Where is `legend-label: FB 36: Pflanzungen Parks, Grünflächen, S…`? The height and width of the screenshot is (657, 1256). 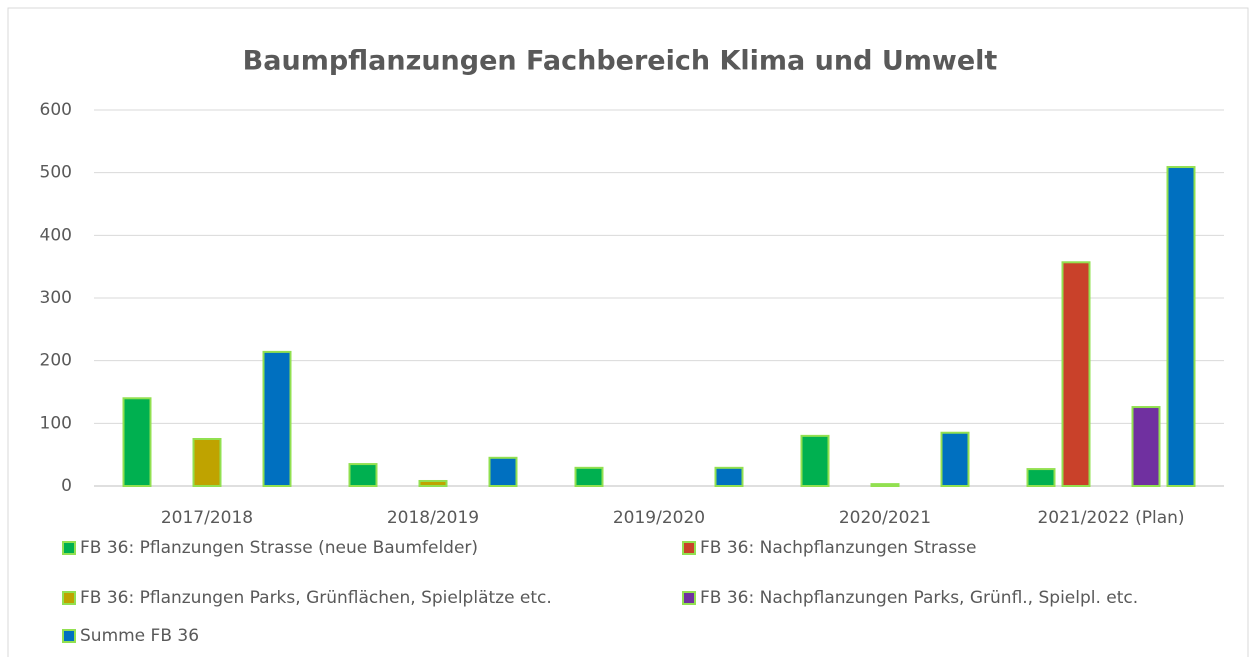 legend-label: FB 36: Pflanzungen Parks, Grünflächen, S… is located at coordinates (316, 598).